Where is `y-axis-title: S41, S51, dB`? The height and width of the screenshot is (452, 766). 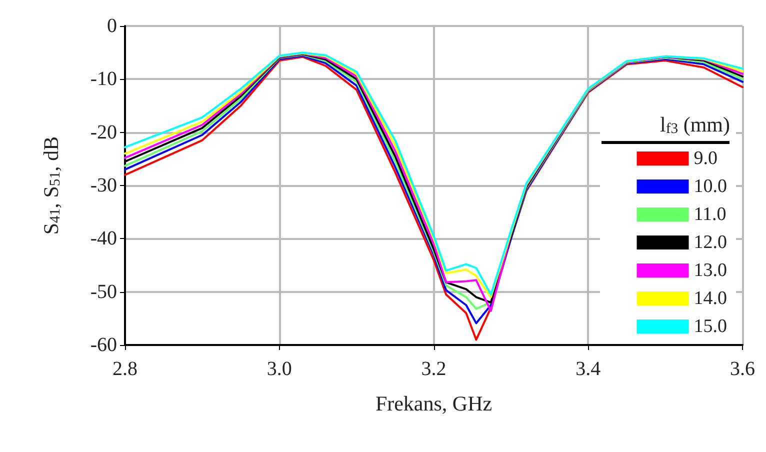
y-axis-title: S41, S51, dB is located at coordinates (51, 185).